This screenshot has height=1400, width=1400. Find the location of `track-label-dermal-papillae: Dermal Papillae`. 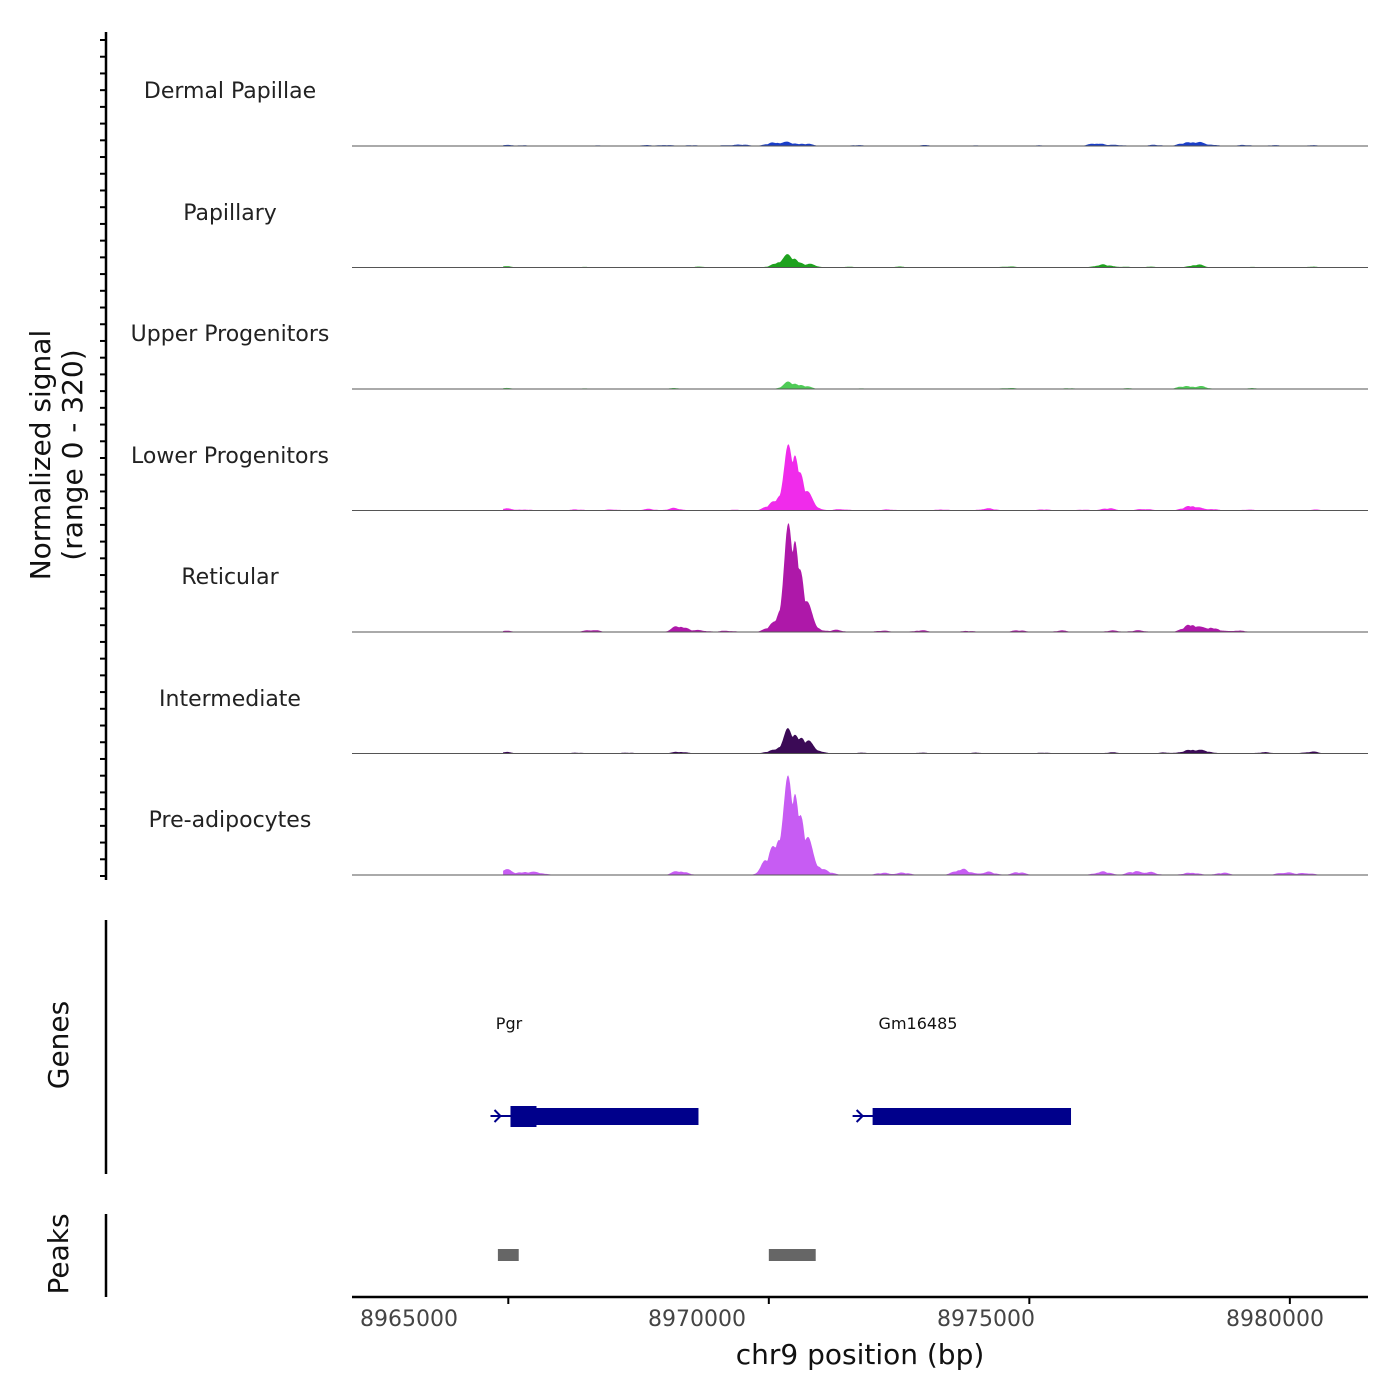

track-label-dermal-papillae: Dermal Papillae is located at coordinates (230, 91).